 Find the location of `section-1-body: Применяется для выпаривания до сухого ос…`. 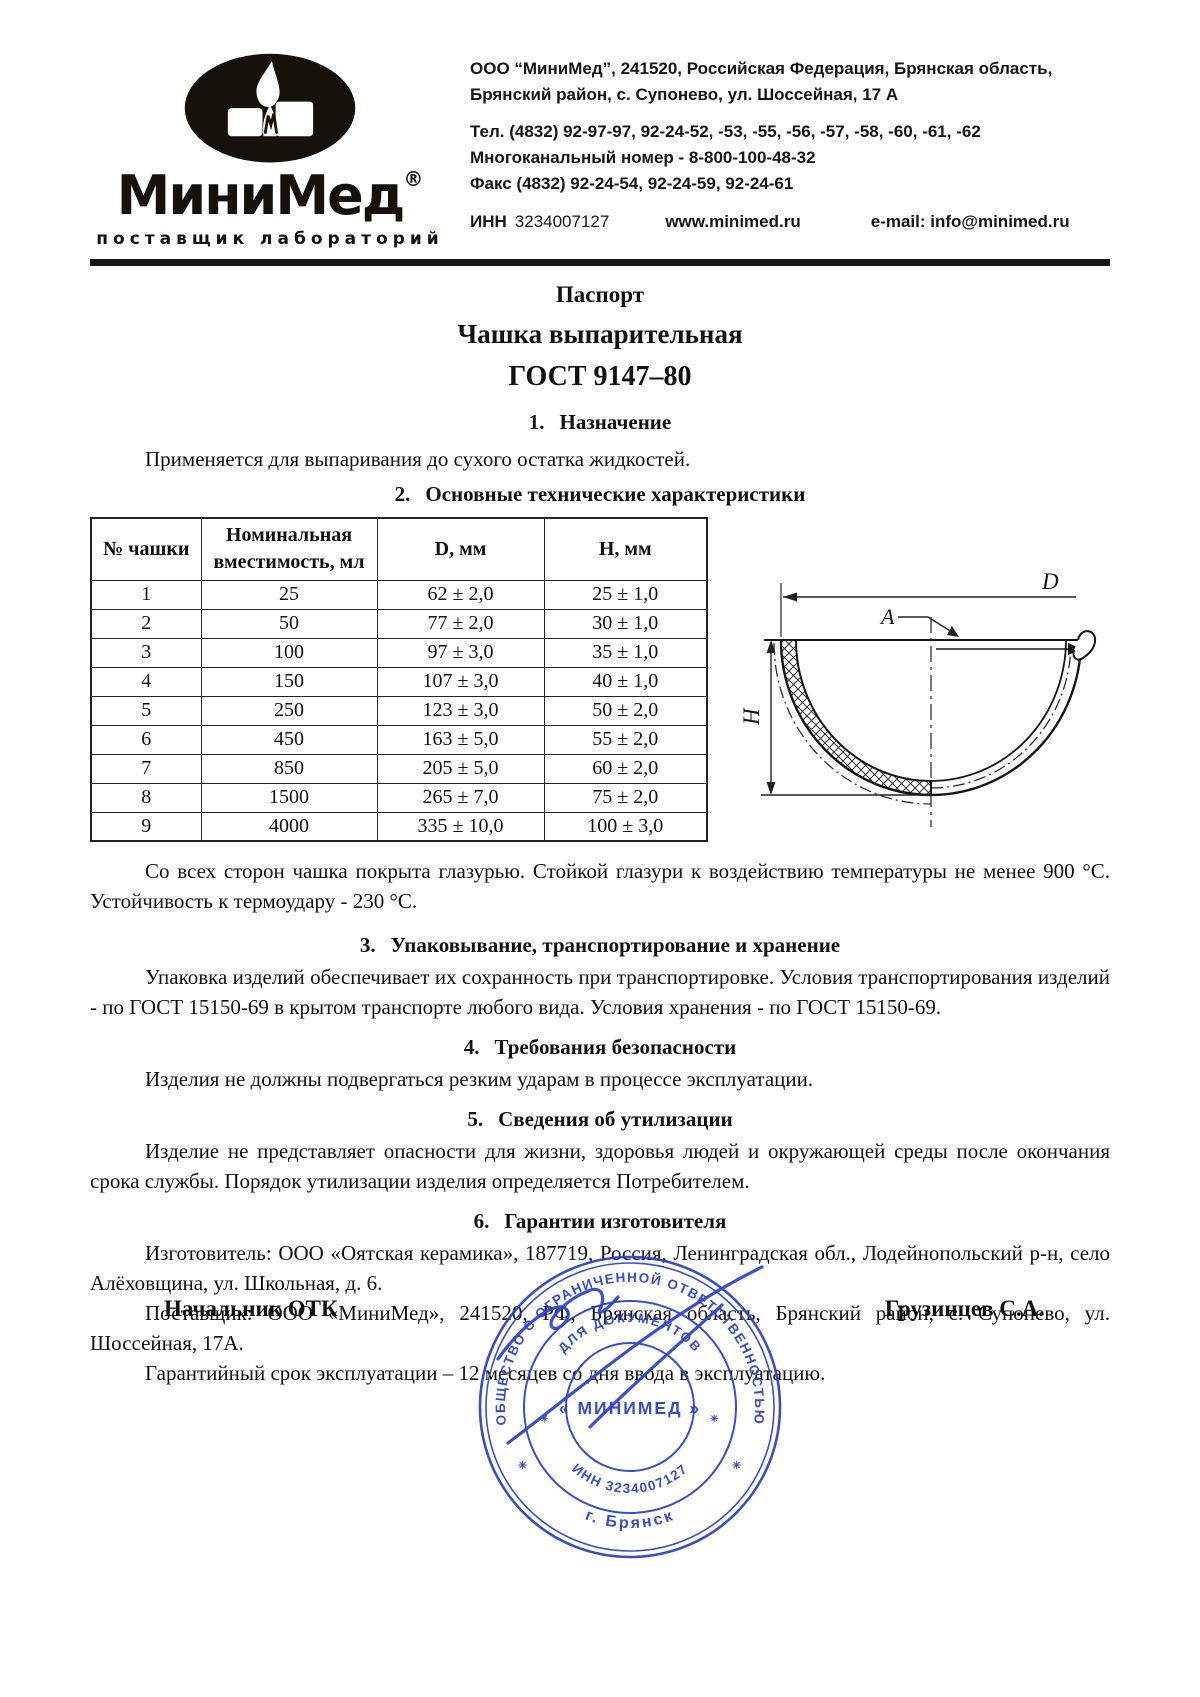

section-1-body: Применяется для выпаривания до сухого ос… is located at coordinates (418, 459).